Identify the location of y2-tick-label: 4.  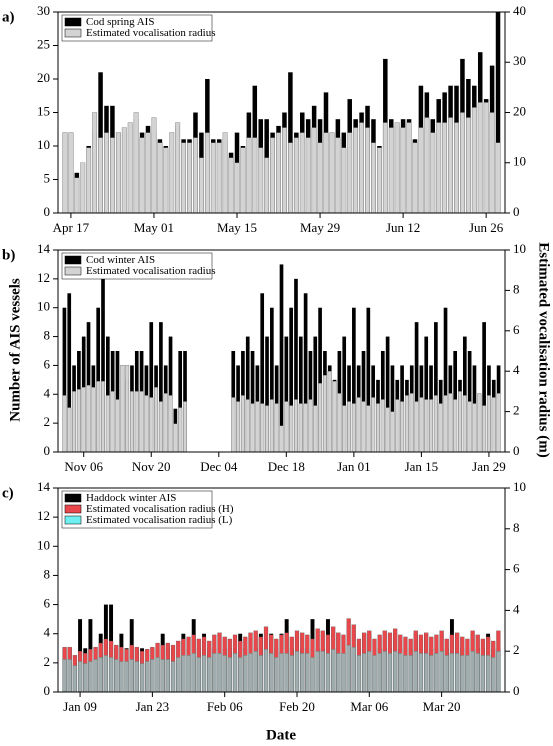
(516, 369).